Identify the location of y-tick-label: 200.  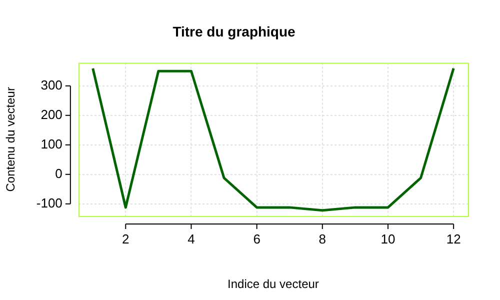
(51, 114).